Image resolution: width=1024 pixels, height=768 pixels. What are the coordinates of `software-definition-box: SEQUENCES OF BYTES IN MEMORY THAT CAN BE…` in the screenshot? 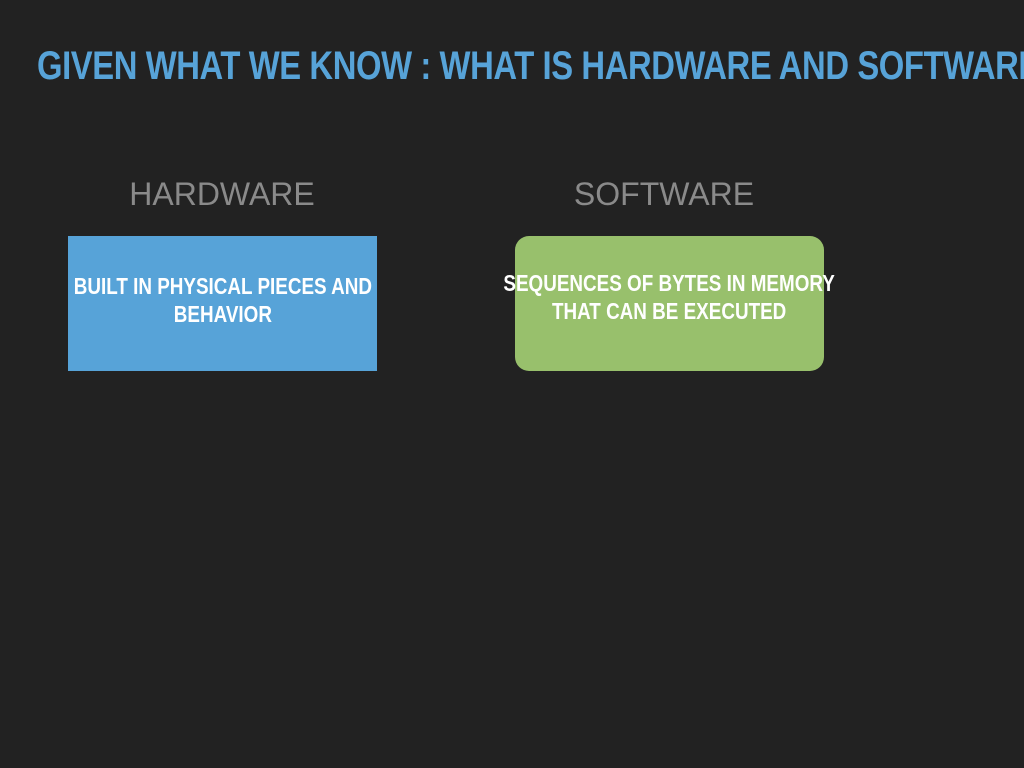 It's located at (669, 303).